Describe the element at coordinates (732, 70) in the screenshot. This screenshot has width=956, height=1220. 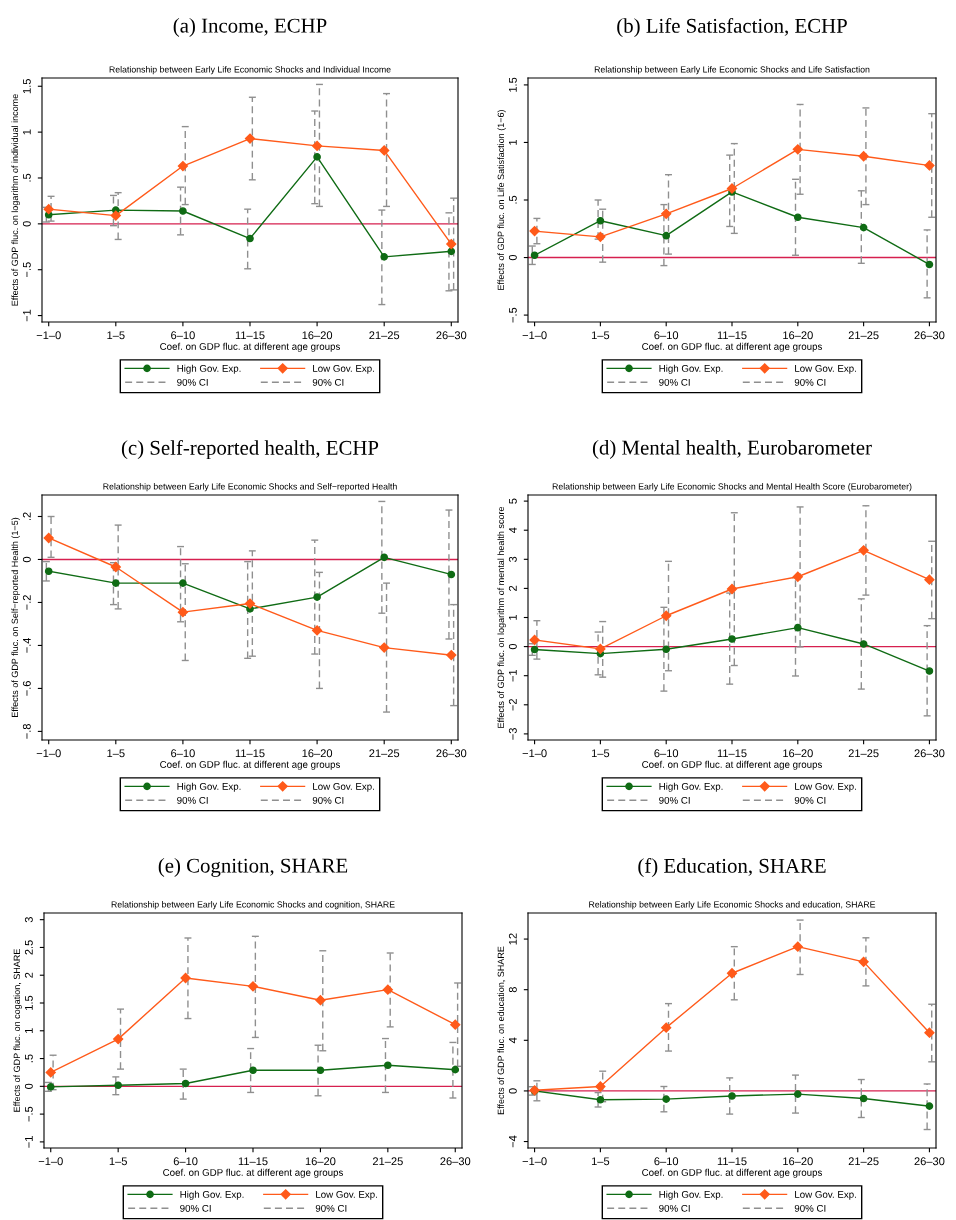
I see `chart-subtitle: Relationship between Early Life Economic Shocks and Life Satisfaction` at that location.